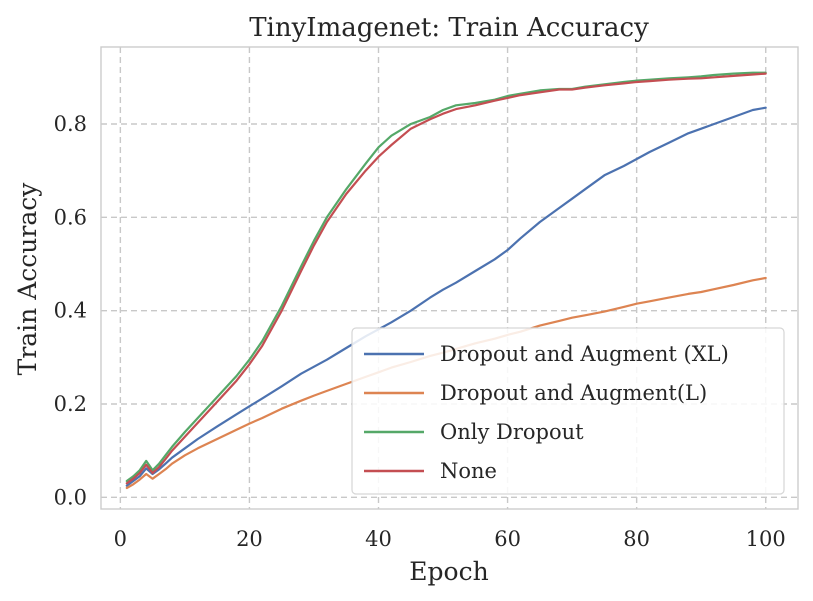  I want to click on x-tick-label: 20, so click(249, 539).